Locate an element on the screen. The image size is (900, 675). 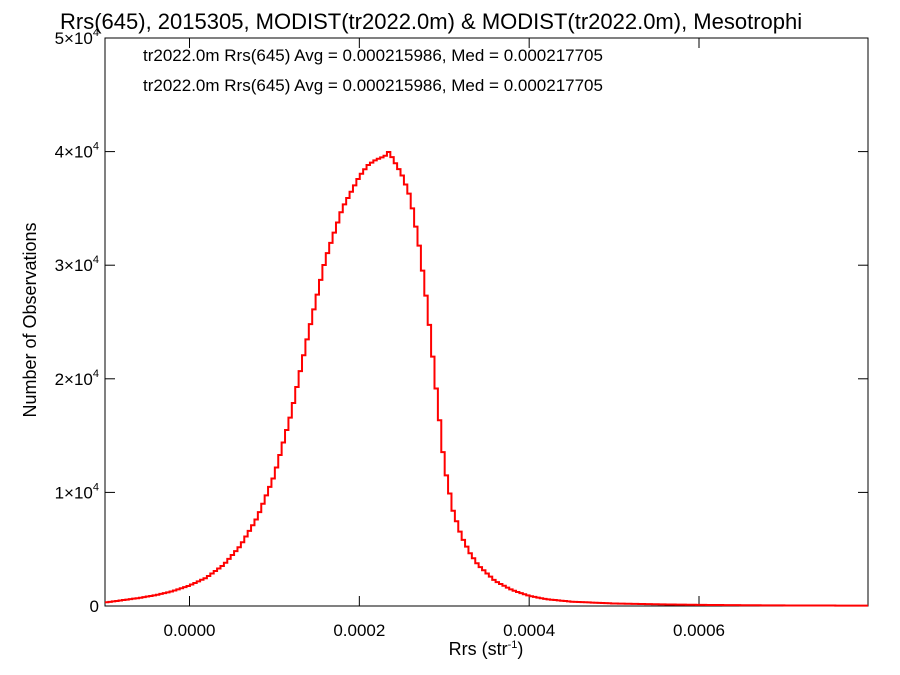
x-tick-label: 0.0000 is located at coordinates (189, 630).